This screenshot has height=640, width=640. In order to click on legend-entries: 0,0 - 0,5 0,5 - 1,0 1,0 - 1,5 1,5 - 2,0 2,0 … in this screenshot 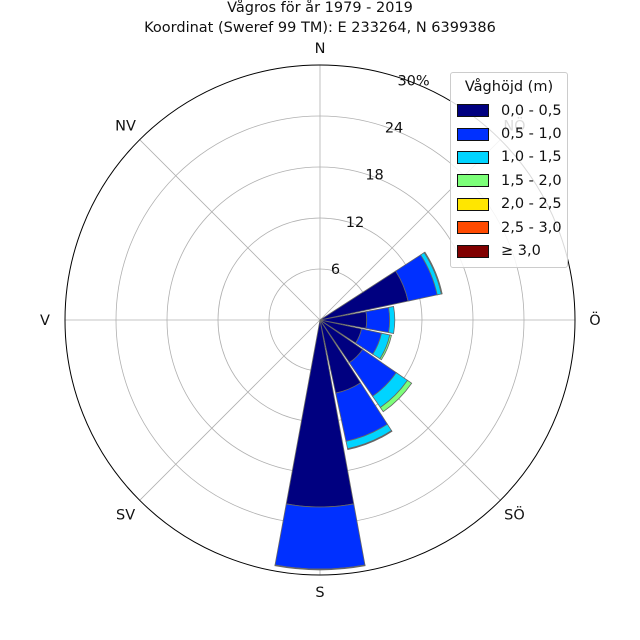, I will do `click(509, 181)`.